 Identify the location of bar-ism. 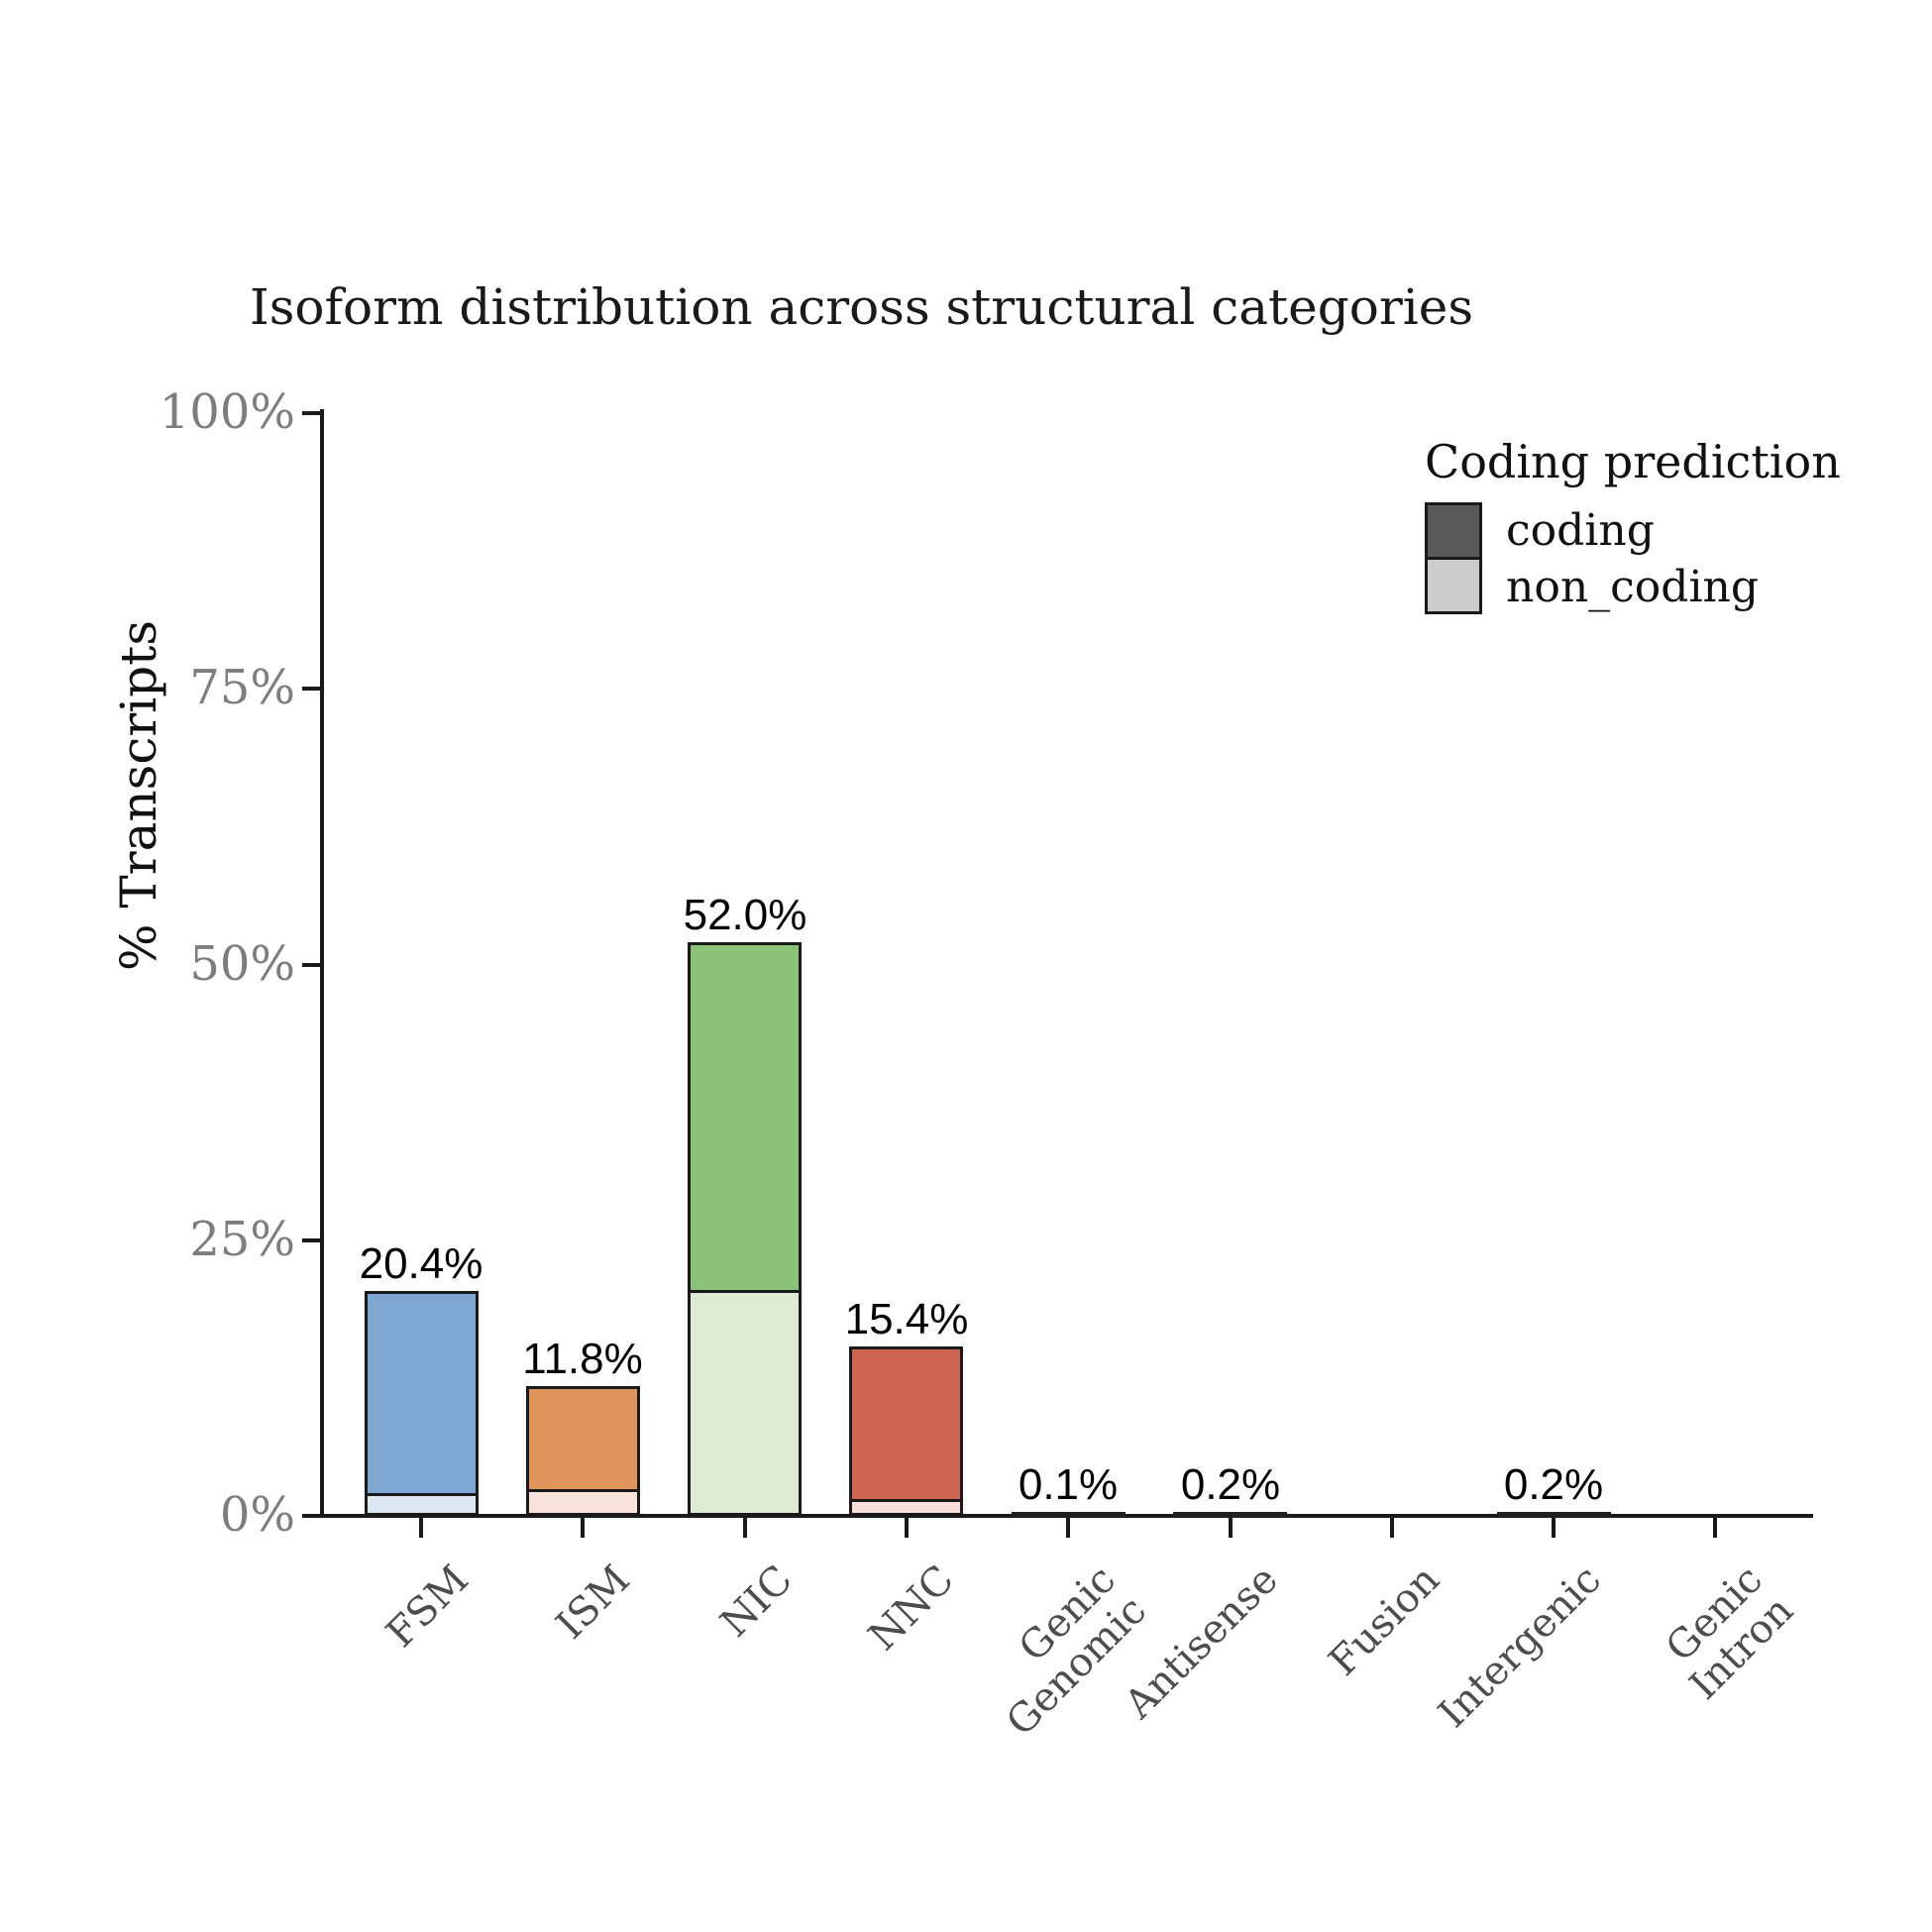
(583, 1451).